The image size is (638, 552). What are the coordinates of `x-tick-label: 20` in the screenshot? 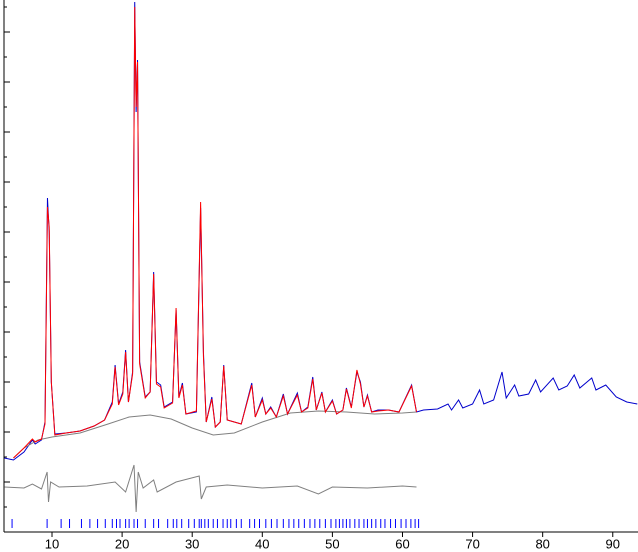 It's located at (122, 543).